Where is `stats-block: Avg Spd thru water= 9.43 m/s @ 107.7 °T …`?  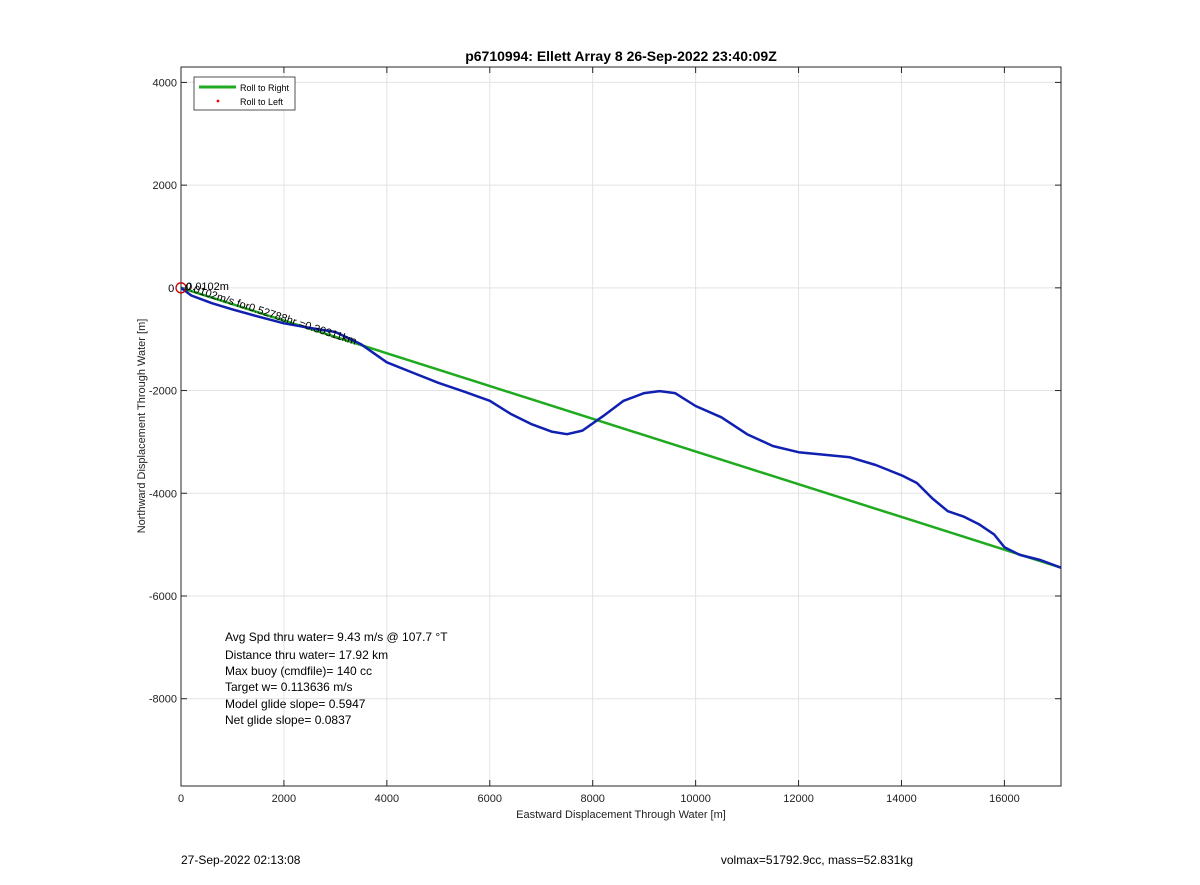 stats-block: Avg Spd thru water= 9.43 m/s @ 107.7 °T … is located at coordinates (336, 678).